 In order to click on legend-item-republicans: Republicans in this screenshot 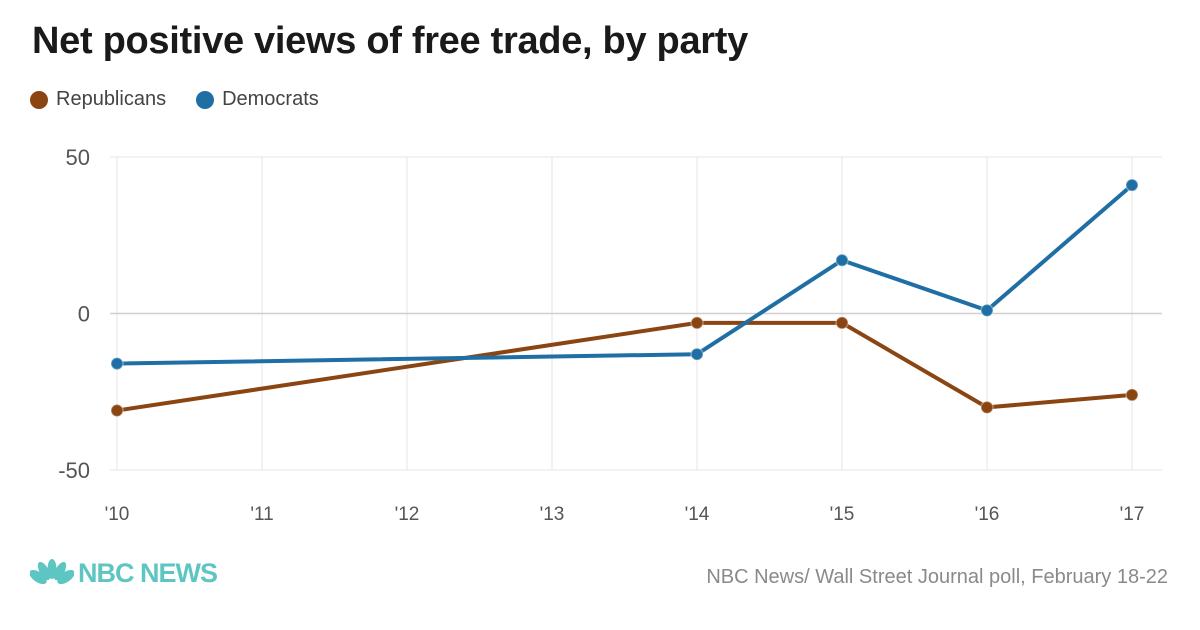, I will do `click(98, 99)`.